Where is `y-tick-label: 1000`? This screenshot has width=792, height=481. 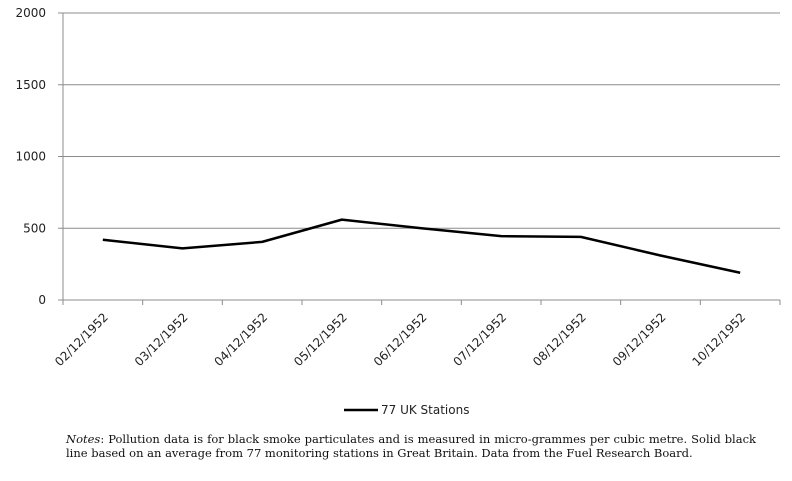 y-tick-label: 1000 is located at coordinates (30, 157).